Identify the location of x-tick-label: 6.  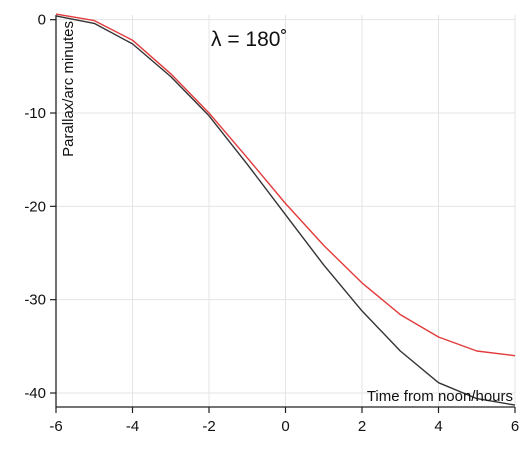
(515, 426).